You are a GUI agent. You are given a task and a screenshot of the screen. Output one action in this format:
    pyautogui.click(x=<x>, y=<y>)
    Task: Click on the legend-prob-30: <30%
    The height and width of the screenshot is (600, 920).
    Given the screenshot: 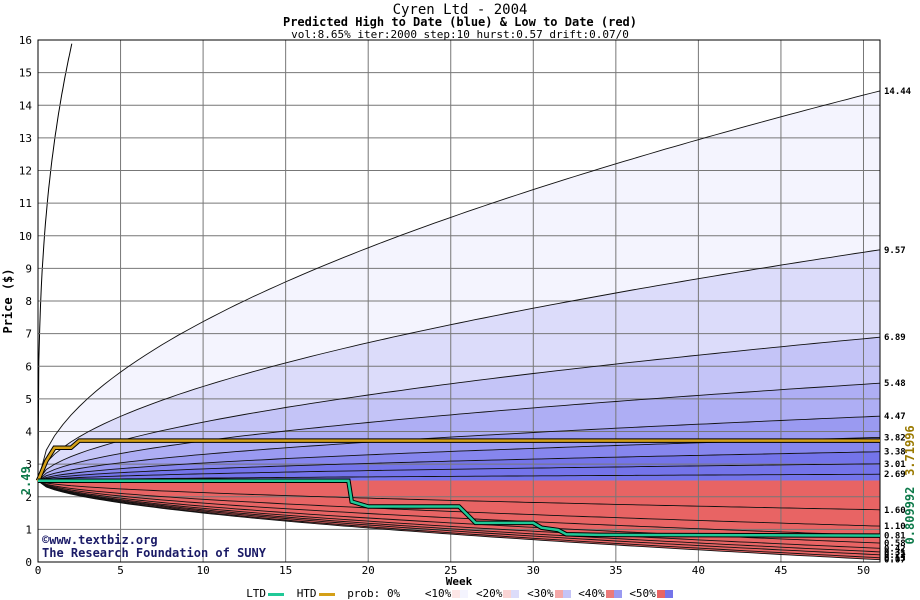 What is the action you would take?
    pyautogui.click(x=540, y=593)
    